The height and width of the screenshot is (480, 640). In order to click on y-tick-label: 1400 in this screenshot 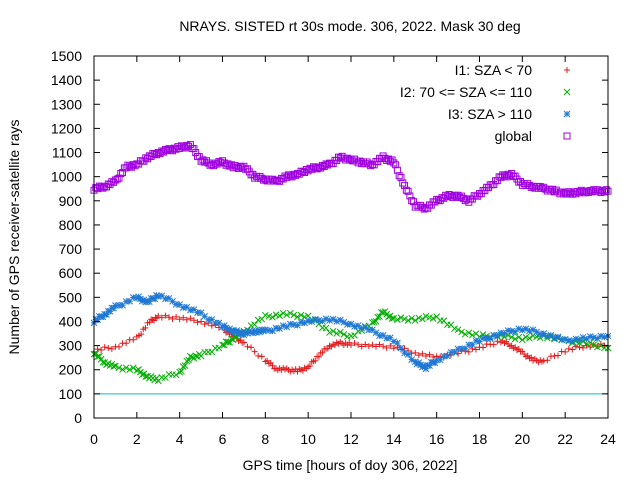, I will do `click(66, 80)`.